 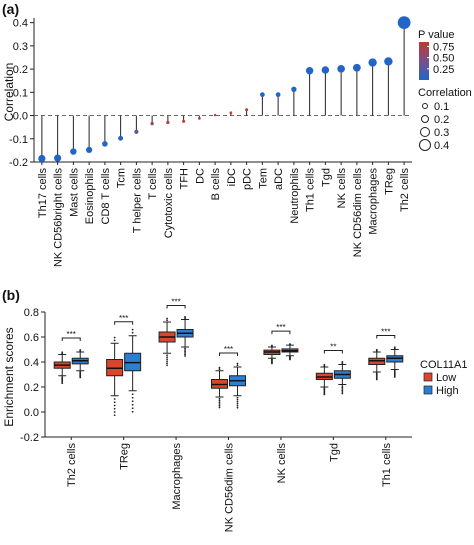 I want to click on panel-a-xtick-label: T cells, so click(x=153, y=184).